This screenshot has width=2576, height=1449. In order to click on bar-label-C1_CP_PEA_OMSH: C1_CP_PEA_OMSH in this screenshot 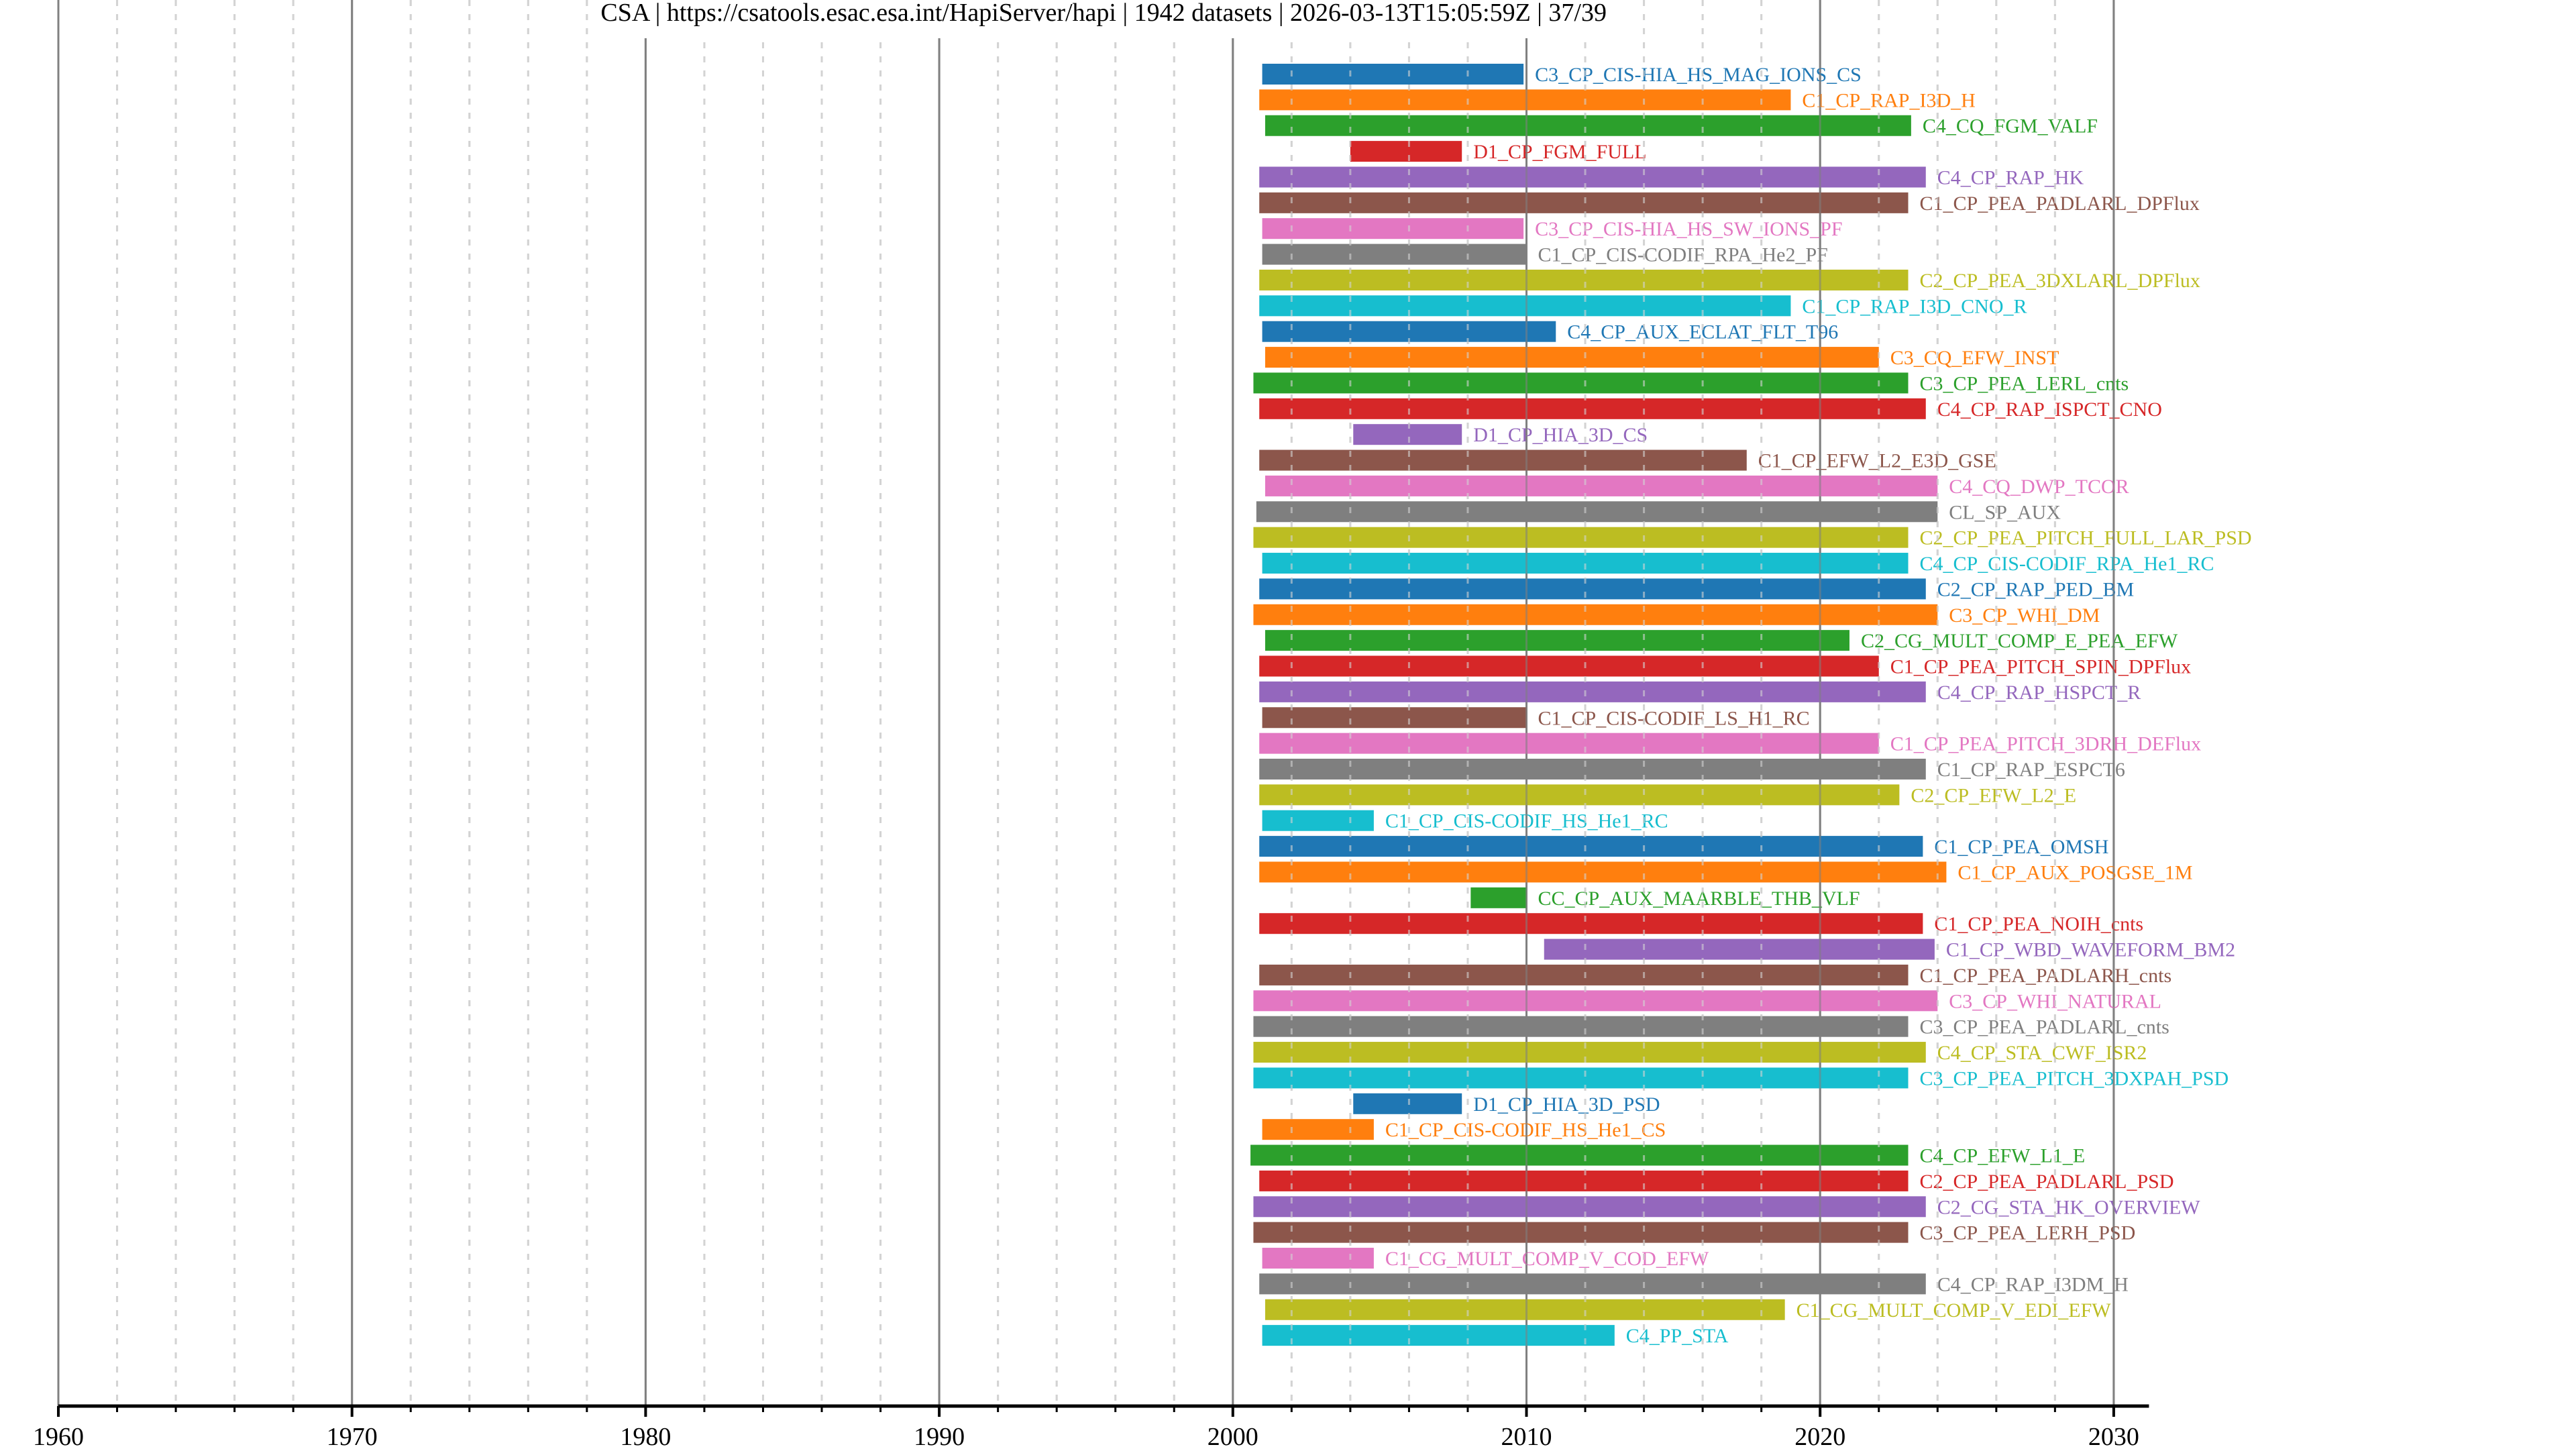, I will do `click(2021, 847)`.